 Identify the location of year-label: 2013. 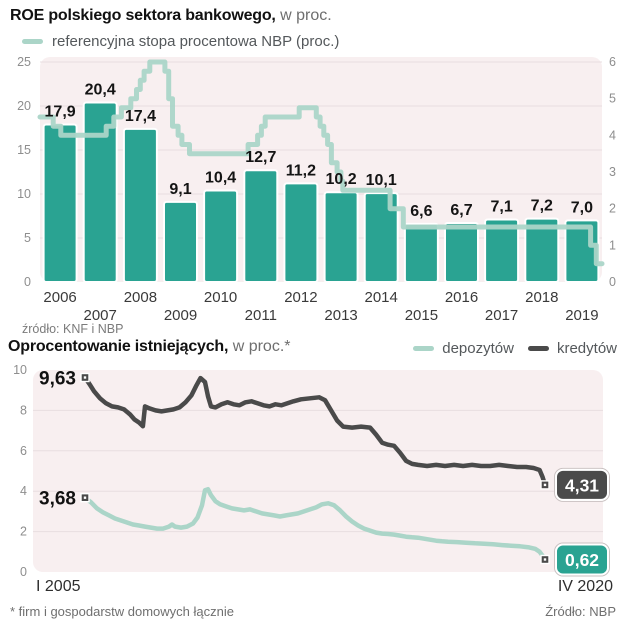
(340, 314).